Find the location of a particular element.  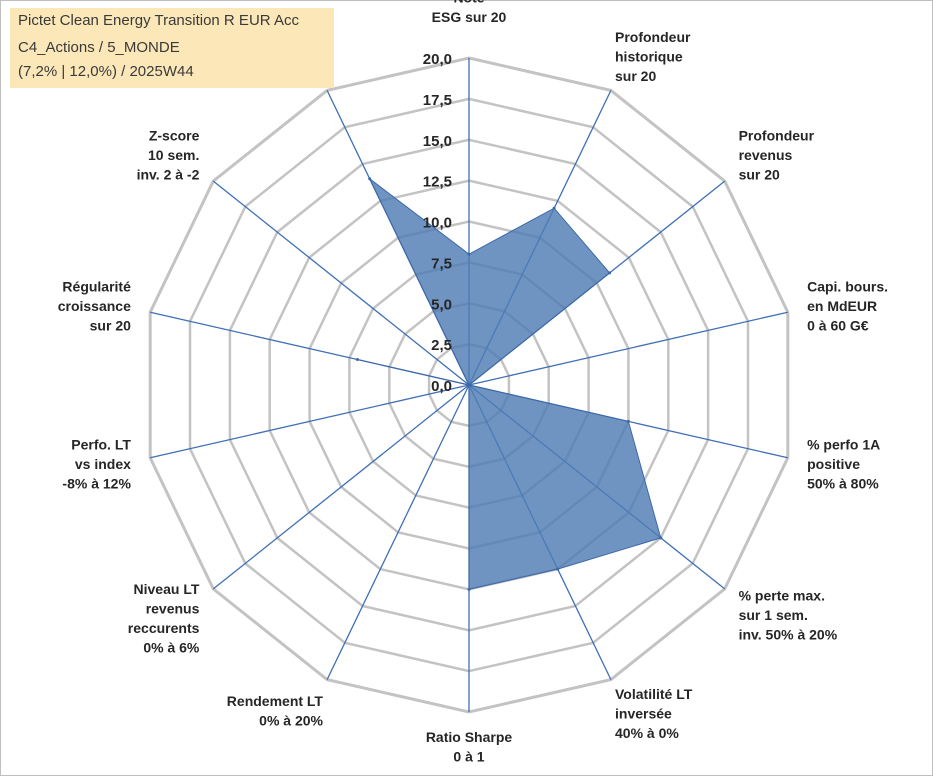

fund-stats: (7,2% | 12,0%) / 2025W44 is located at coordinates (106, 71).